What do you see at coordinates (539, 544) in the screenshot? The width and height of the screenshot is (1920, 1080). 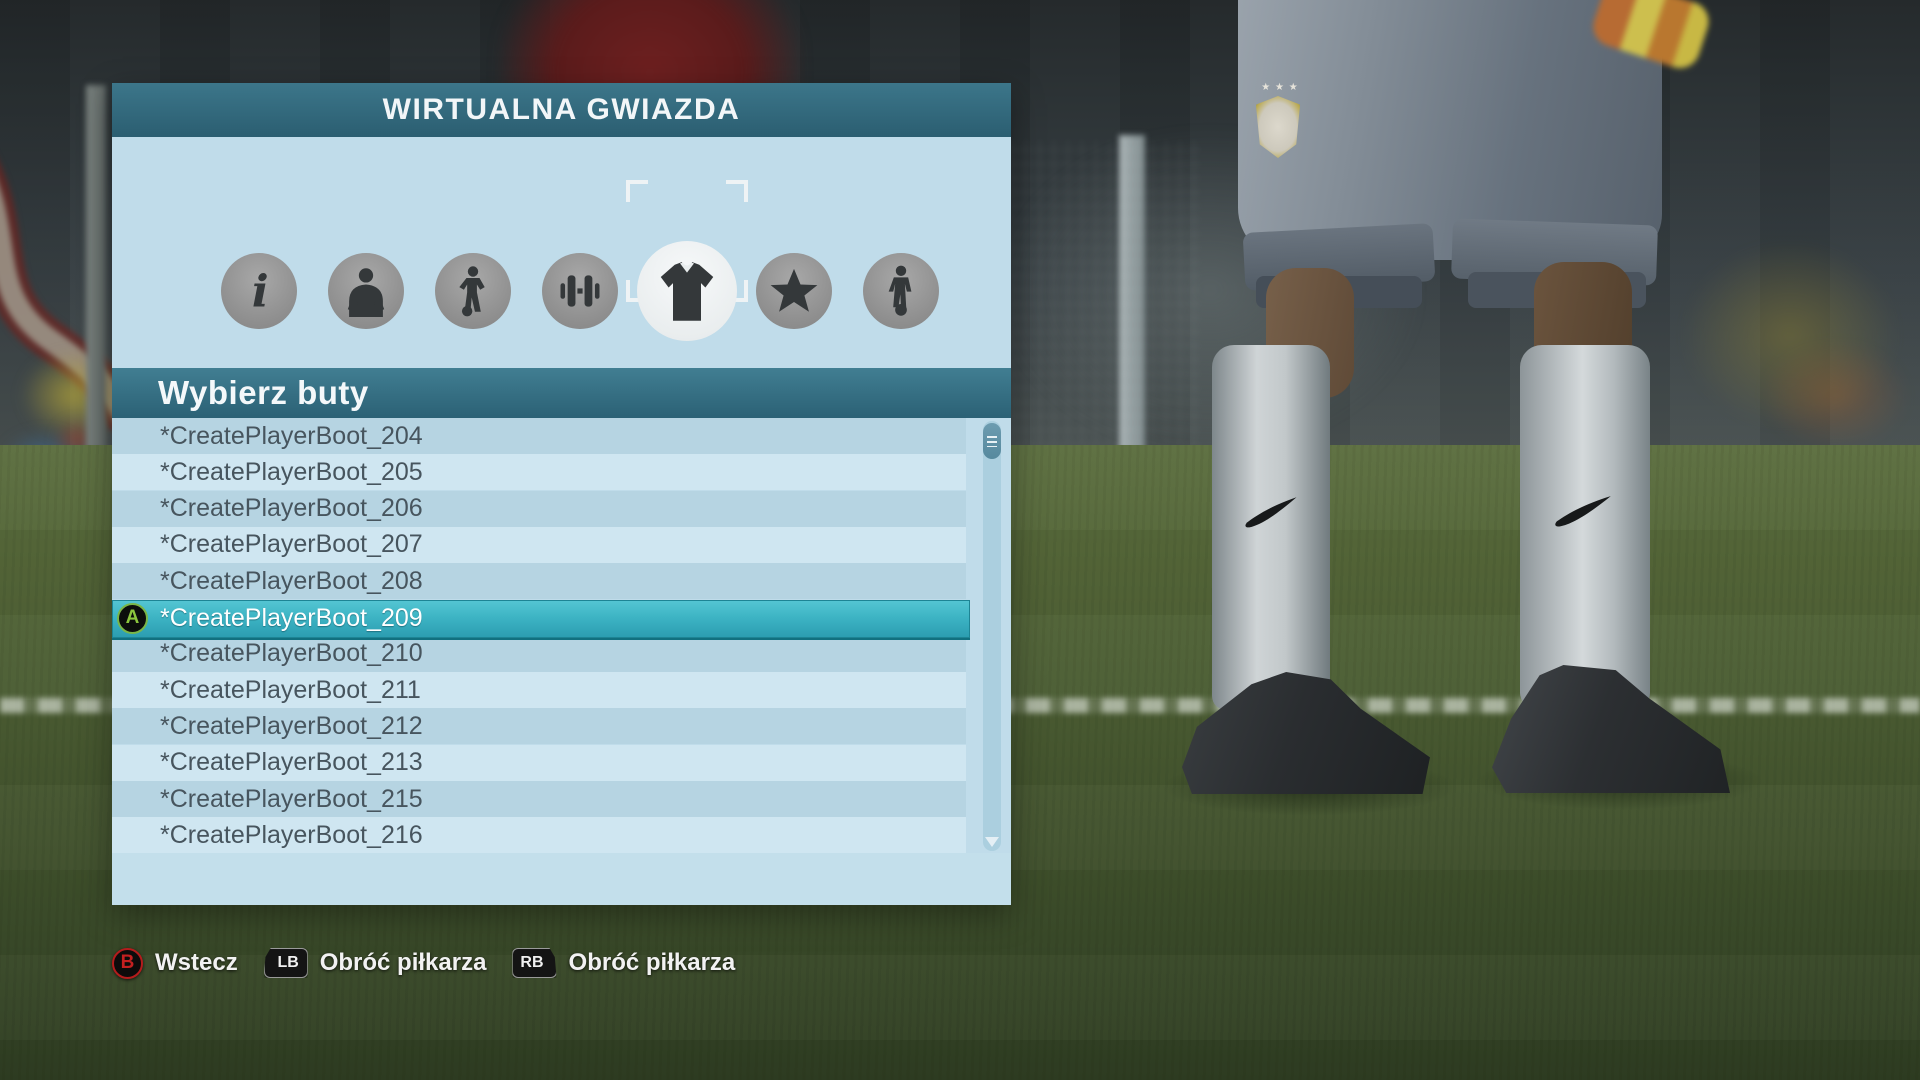 I see `list-item: *CreatePlayerBoot_207` at bounding box center [539, 544].